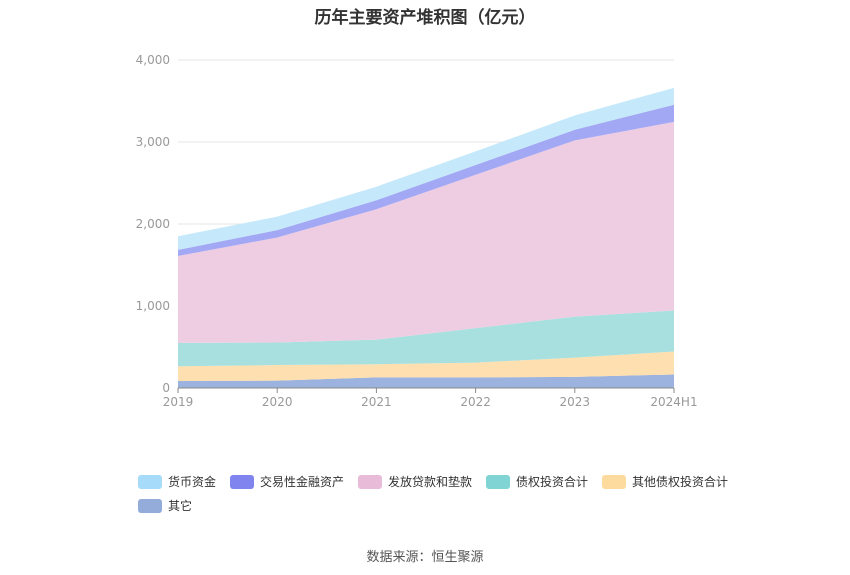 This screenshot has height=575, width=850. I want to click on legend-label-3: 债权投资合计, so click(552, 481).